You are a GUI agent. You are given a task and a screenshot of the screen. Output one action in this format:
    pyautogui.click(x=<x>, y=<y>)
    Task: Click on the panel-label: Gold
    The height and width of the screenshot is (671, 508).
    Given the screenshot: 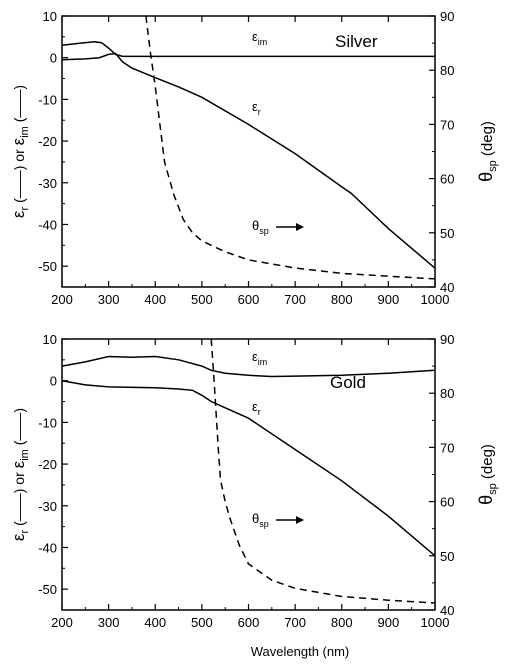 What is the action you would take?
    pyautogui.click(x=348, y=382)
    